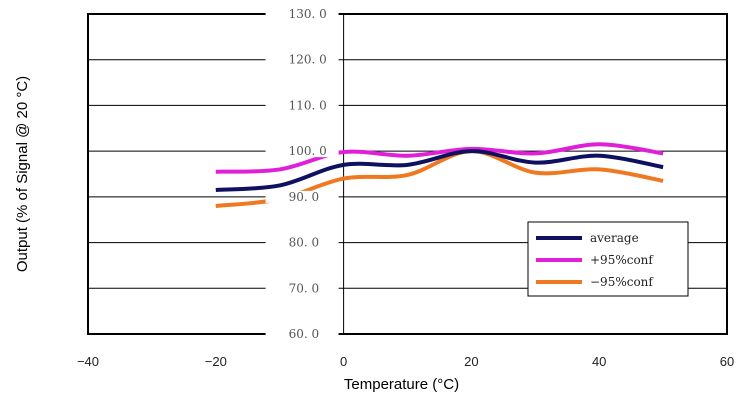  What do you see at coordinates (308, 105) in the screenshot?
I see `y-tick-label: 110. 0` at bounding box center [308, 105].